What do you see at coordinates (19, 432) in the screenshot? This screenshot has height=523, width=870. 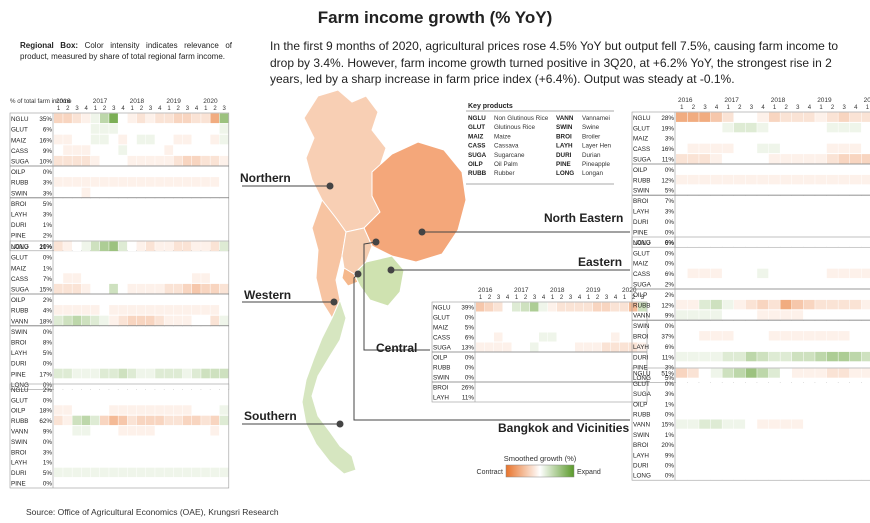 I see `row-code: VANN` at bounding box center [19, 432].